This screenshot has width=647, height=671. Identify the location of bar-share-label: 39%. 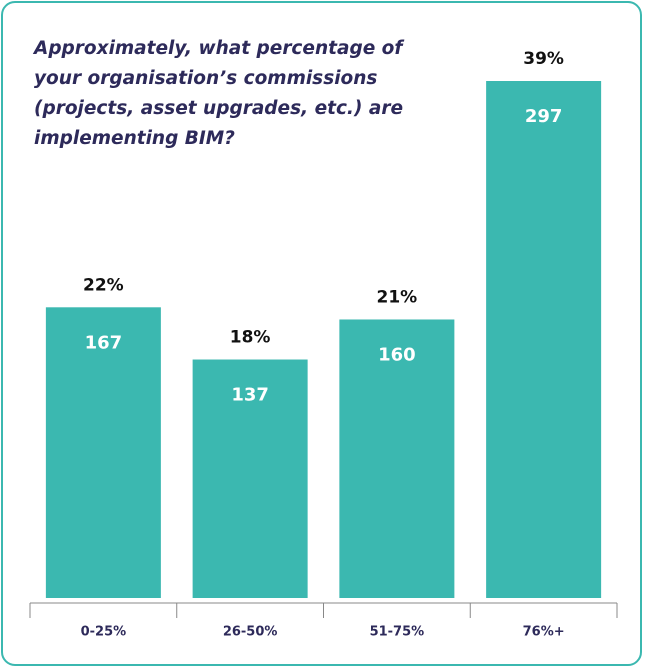
(543, 59).